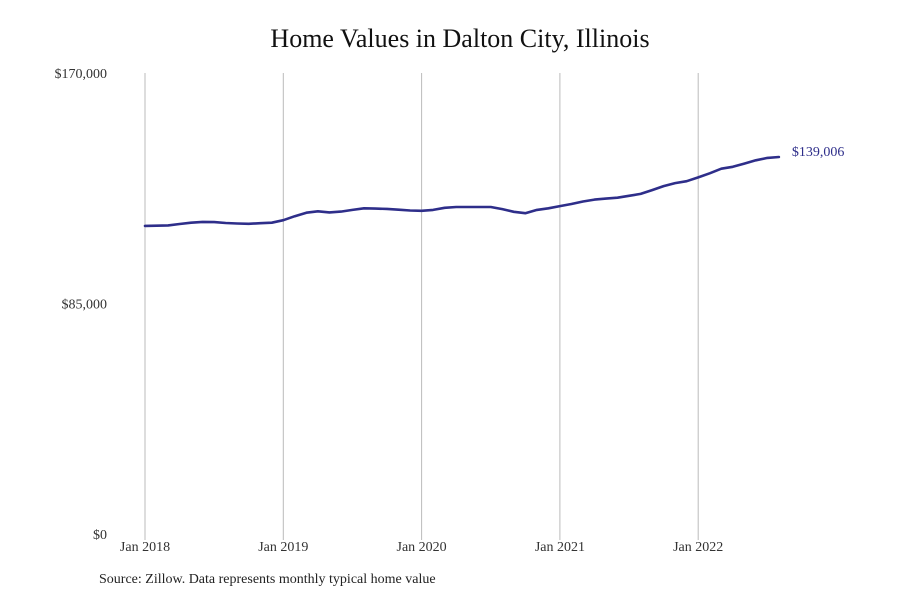 The height and width of the screenshot is (600, 900). What do you see at coordinates (100, 535) in the screenshot?
I see `y-tick-label: $0` at bounding box center [100, 535].